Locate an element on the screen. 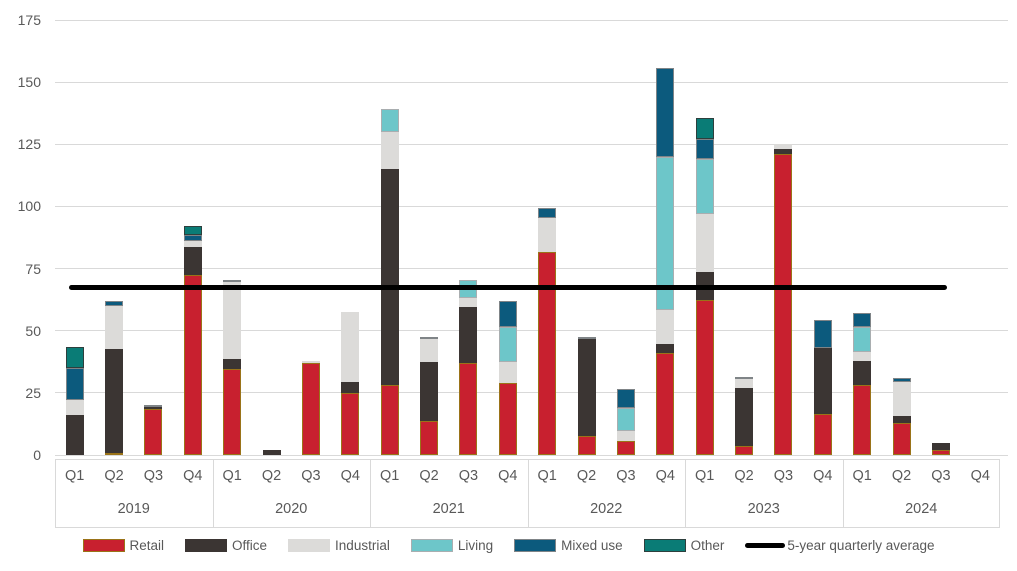 Image resolution: width=1017 pixels, height=571 pixels. legend-item-office: Office is located at coordinates (226, 545).